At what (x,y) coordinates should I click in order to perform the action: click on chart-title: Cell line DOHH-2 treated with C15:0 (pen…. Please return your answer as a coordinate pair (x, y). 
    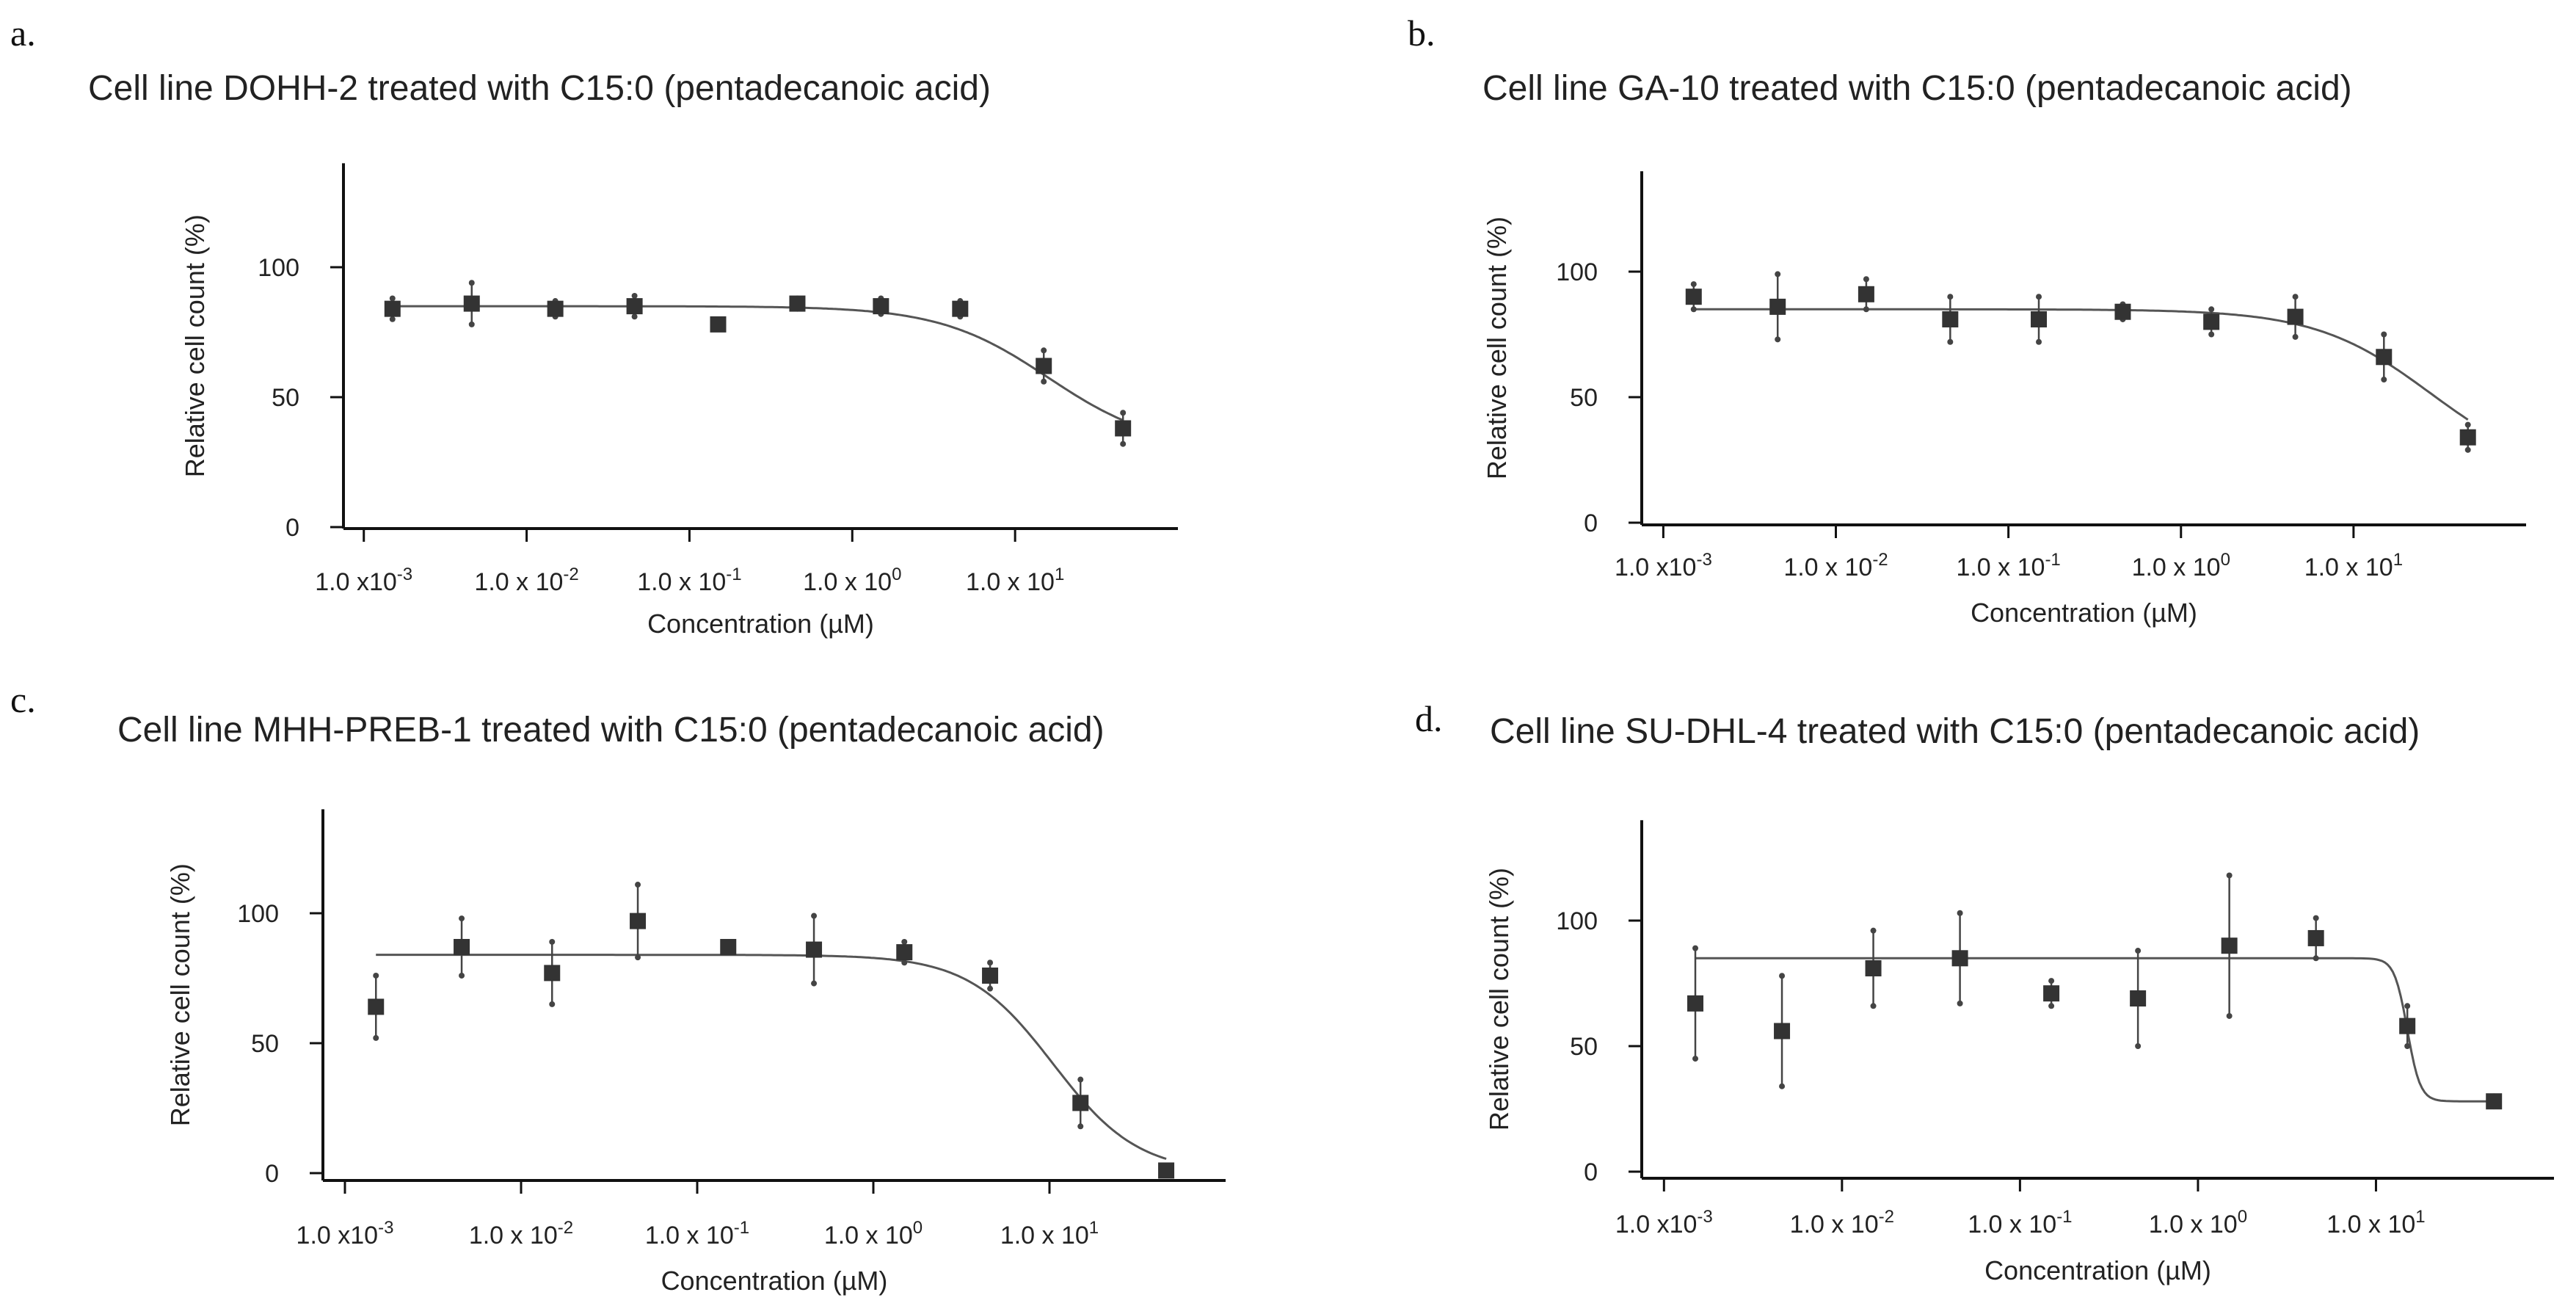
    Looking at the image, I should click on (539, 88).